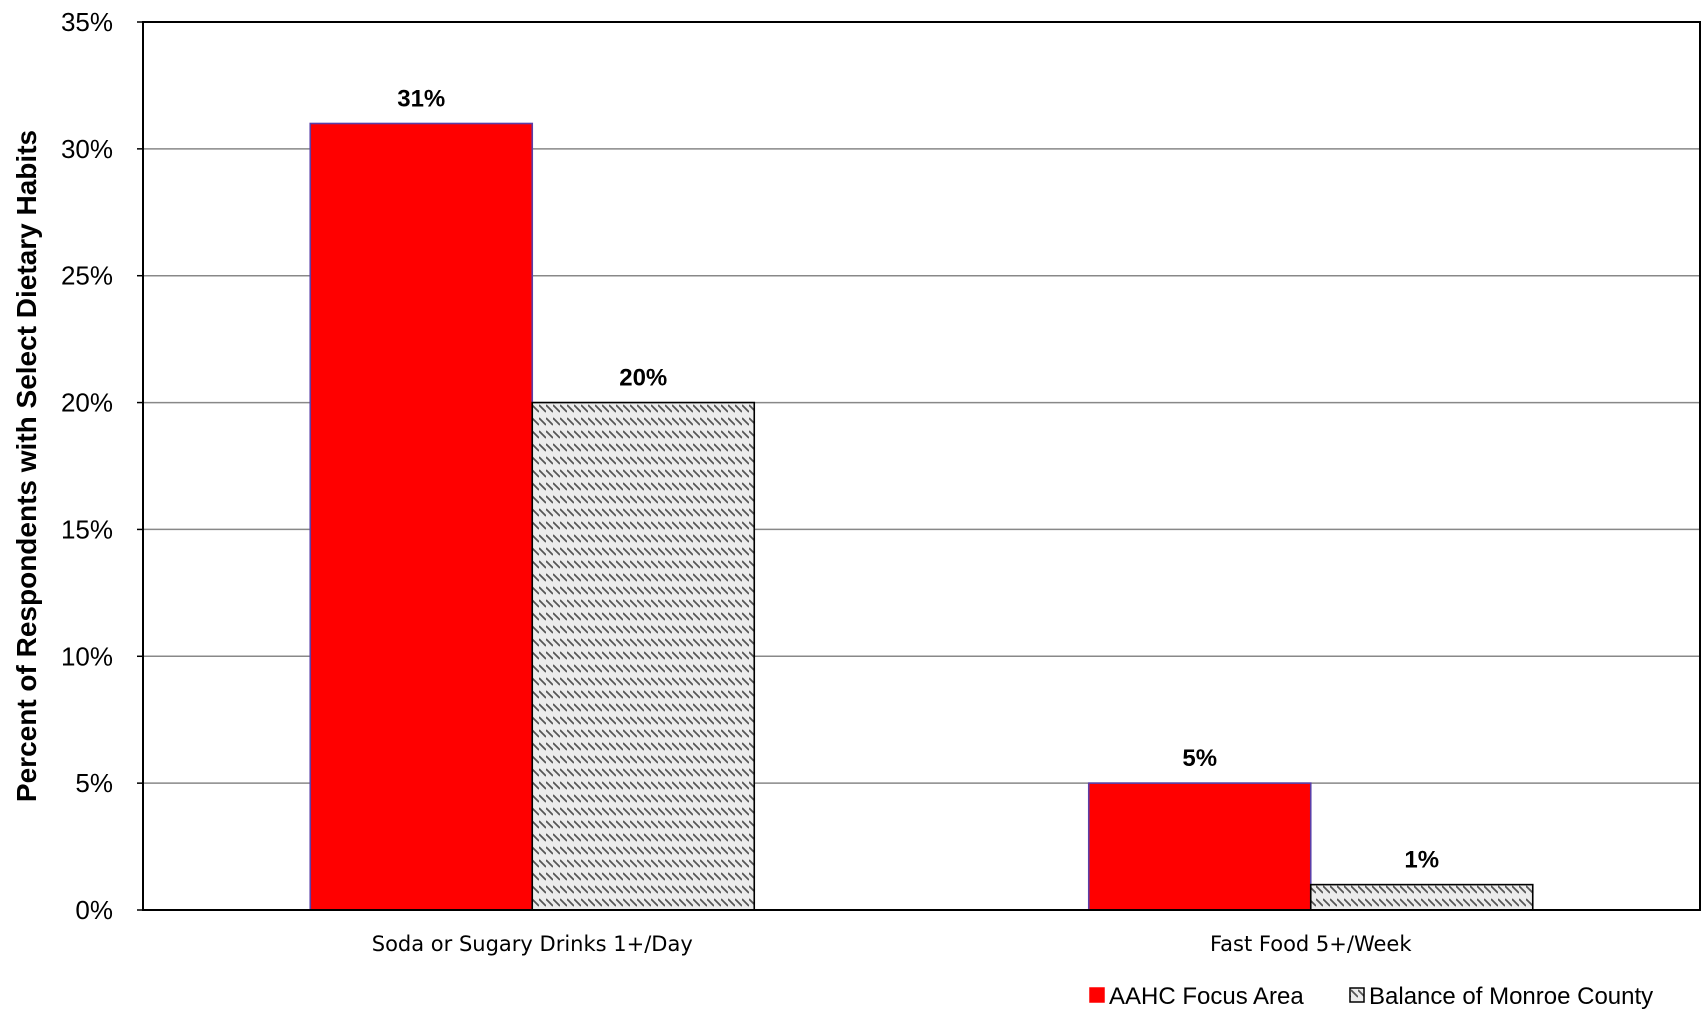 The image size is (1706, 1013). I want to click on x-category-label: Soda or Sugary Drinks 1+/Day, so click(532, 944).